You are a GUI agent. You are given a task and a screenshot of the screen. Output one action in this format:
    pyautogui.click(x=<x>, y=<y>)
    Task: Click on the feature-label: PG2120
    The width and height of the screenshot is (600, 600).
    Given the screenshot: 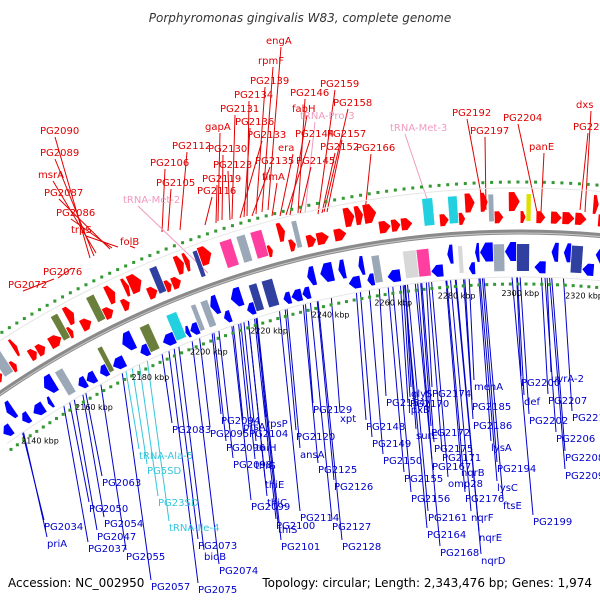 What is the action you would take?
    pyautogui.click(x=315, y=437)
    